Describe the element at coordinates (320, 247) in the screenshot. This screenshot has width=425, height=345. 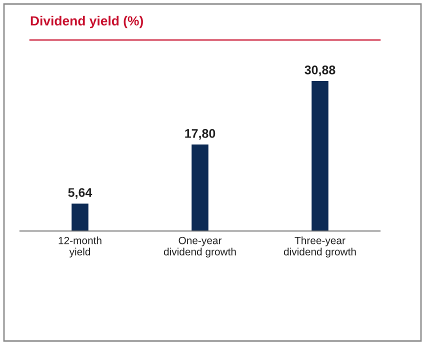
I see `x-tick-label: Three-year dividend growth` at that location.